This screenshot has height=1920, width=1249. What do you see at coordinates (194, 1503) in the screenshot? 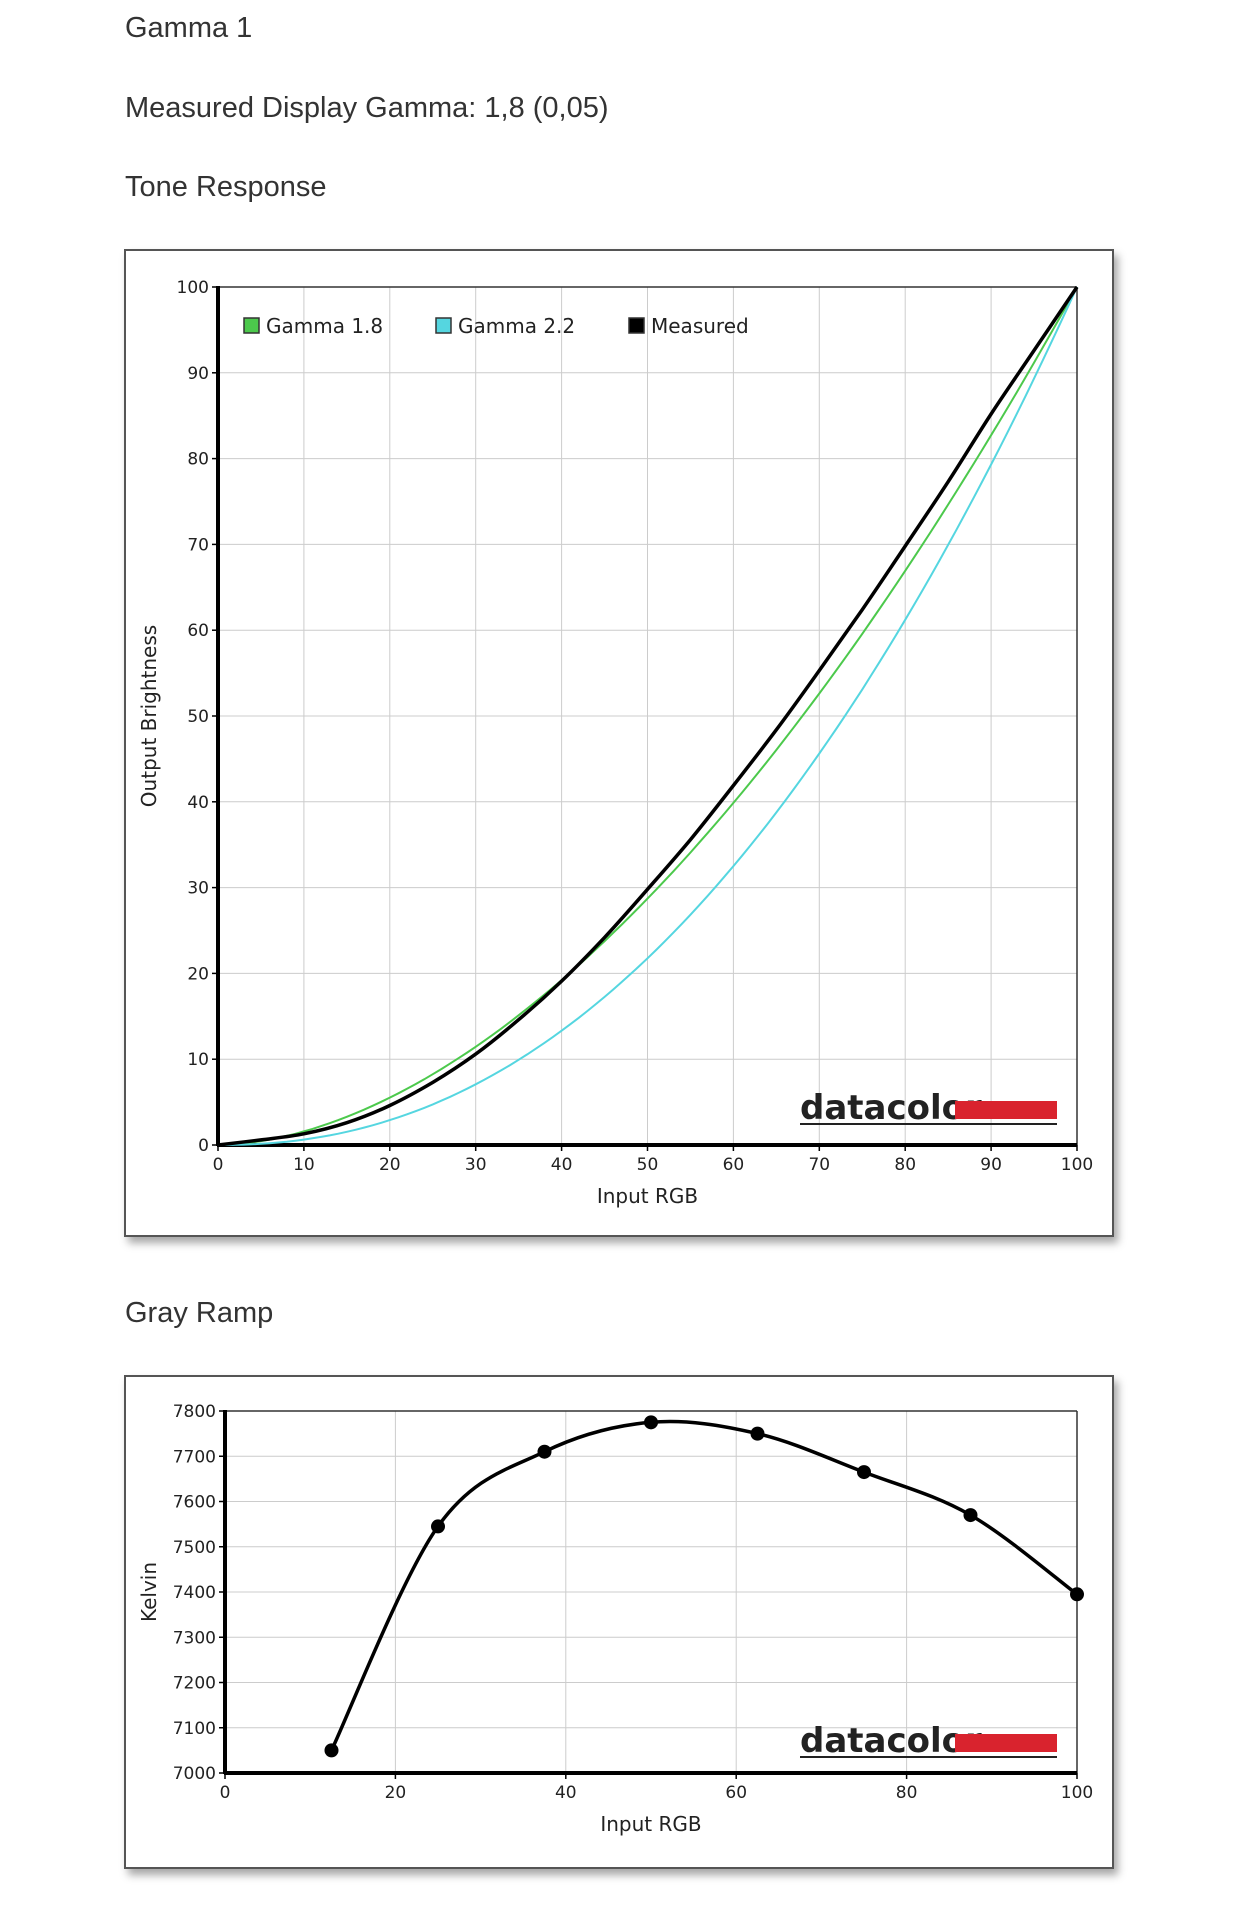
I see `y-tick-label: 7600` at bounding box center [194, 1503].